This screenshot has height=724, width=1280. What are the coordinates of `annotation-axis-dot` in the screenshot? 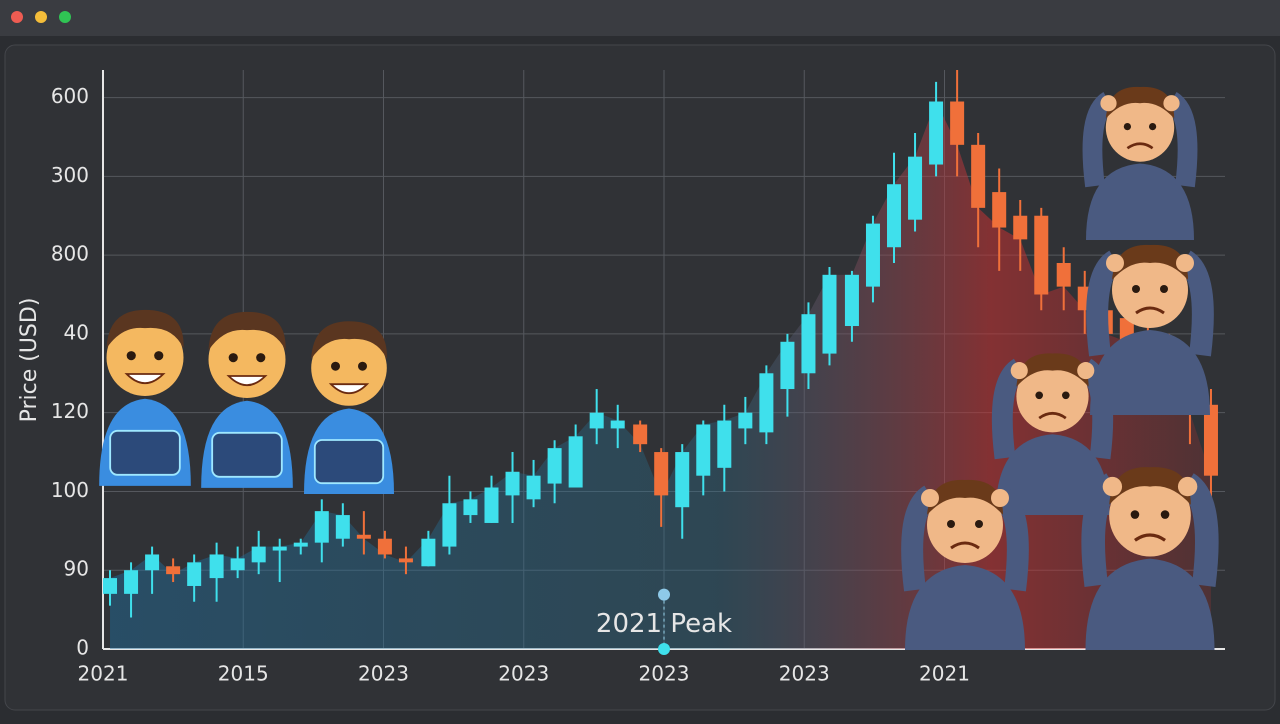 It's located at (664, 649).